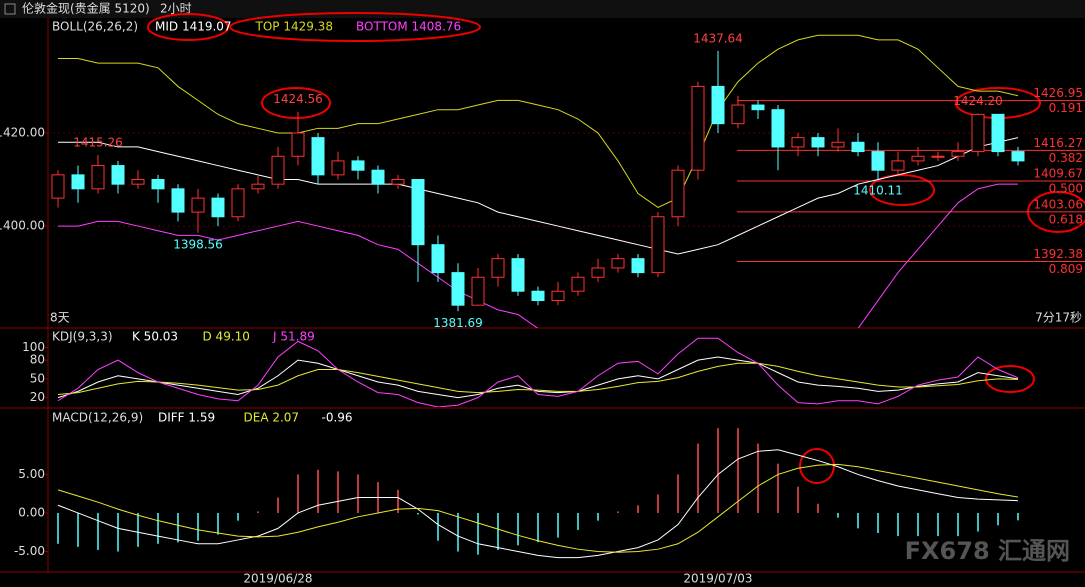  Describe the element at coordinates (1058, 204) in the screenshot. I see `level-value: 1403.06` at that location.